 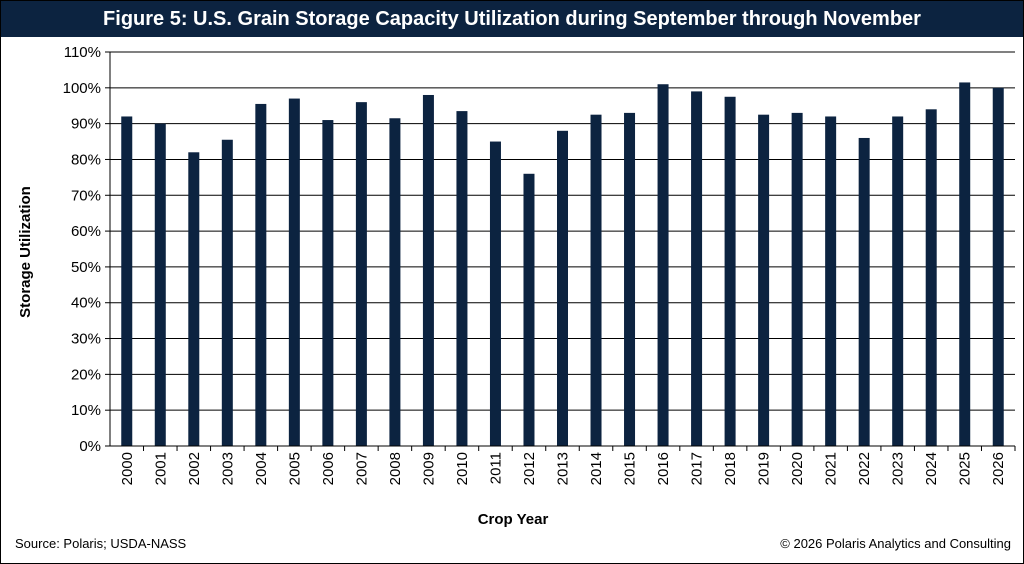 I want to click on bar-2010, so click(x=462, y=278).